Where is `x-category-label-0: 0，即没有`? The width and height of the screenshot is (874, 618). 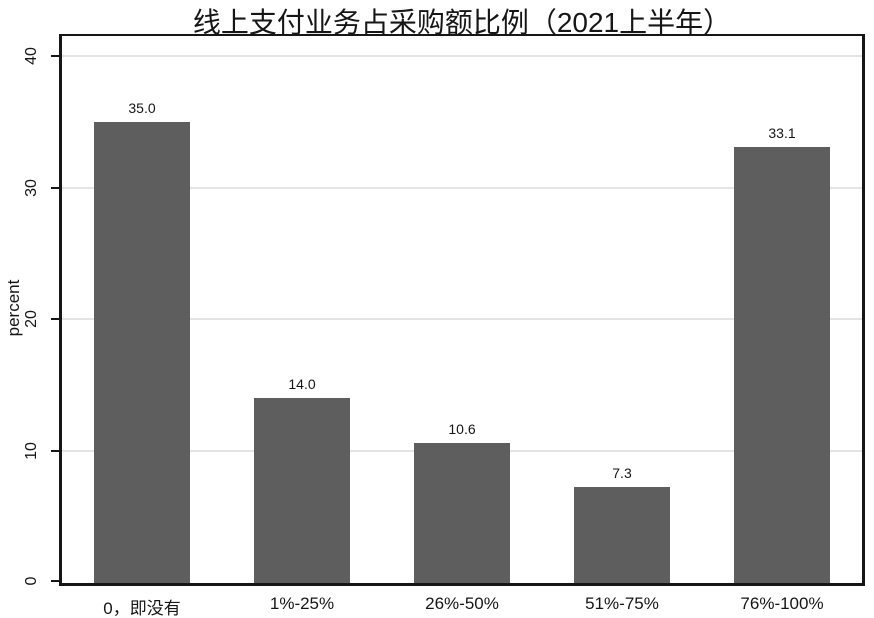
x-category-label-0: 0，即没有 is located at coordinates (142, 608).